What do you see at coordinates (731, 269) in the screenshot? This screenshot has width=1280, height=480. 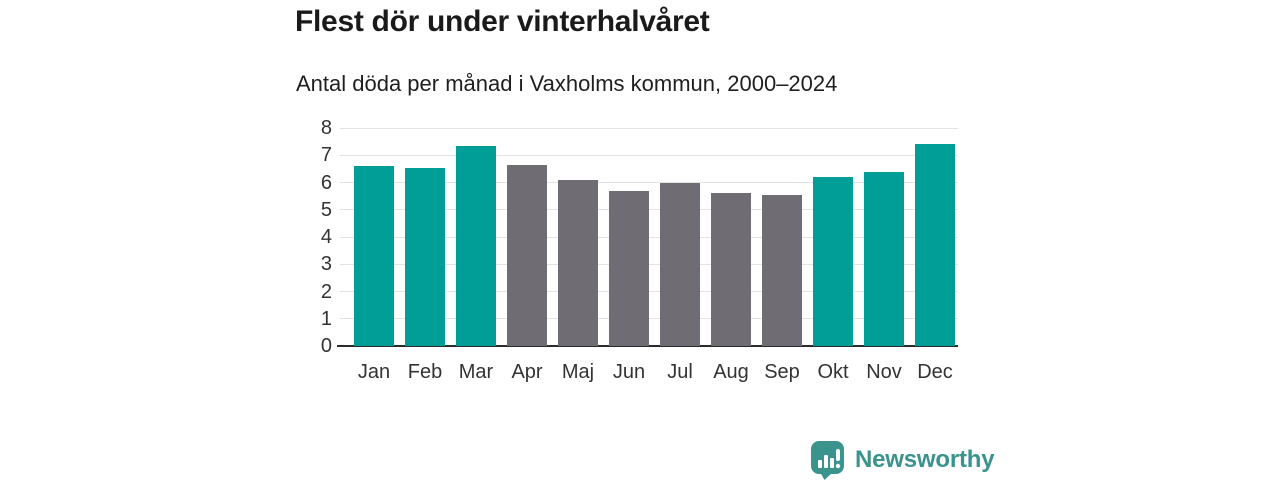 I see `bar-aug` at bounding box center [731, 269].